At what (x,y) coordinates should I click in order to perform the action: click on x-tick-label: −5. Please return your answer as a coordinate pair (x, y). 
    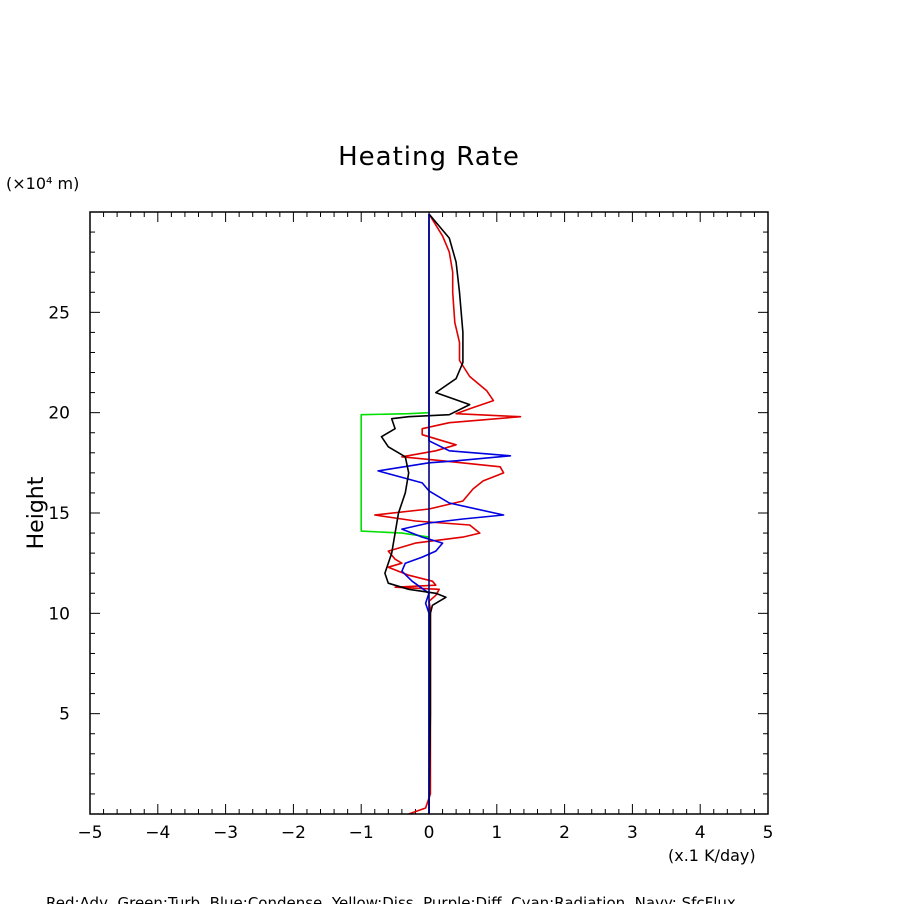
    Looking at the image, I should click on (89, 833).